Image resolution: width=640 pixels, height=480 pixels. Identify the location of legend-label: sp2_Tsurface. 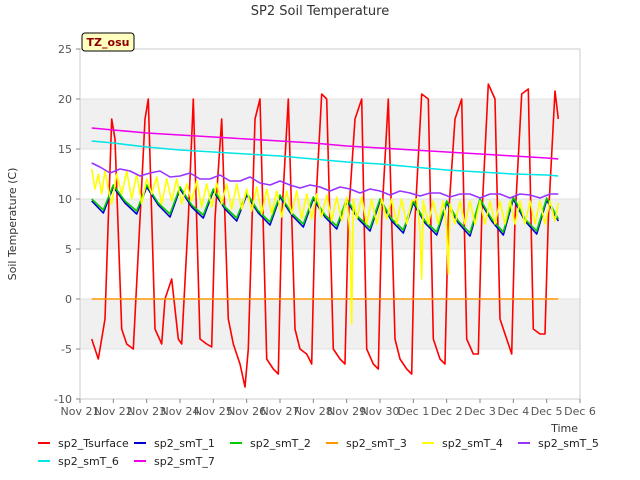
(93, 443).